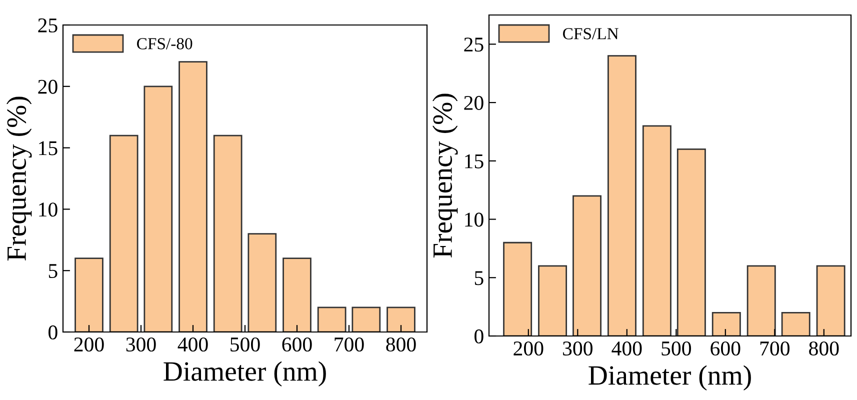 The width and height of the screenshot is (857, 400). Describe the element at coordinates (164, 44) in the screenshot. I see `legend-label: CFS/-80` at that location.